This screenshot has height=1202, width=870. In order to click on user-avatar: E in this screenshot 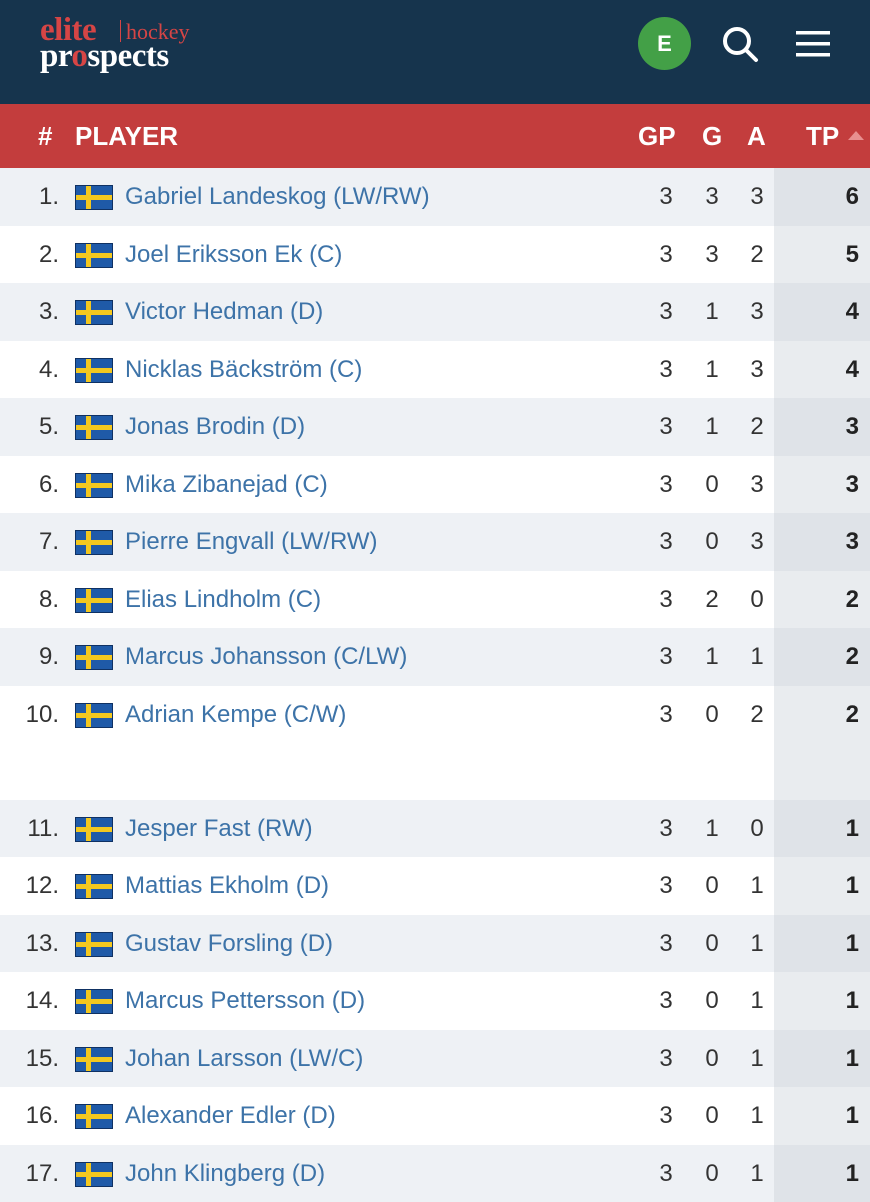, I will do `click(664, 43)`.